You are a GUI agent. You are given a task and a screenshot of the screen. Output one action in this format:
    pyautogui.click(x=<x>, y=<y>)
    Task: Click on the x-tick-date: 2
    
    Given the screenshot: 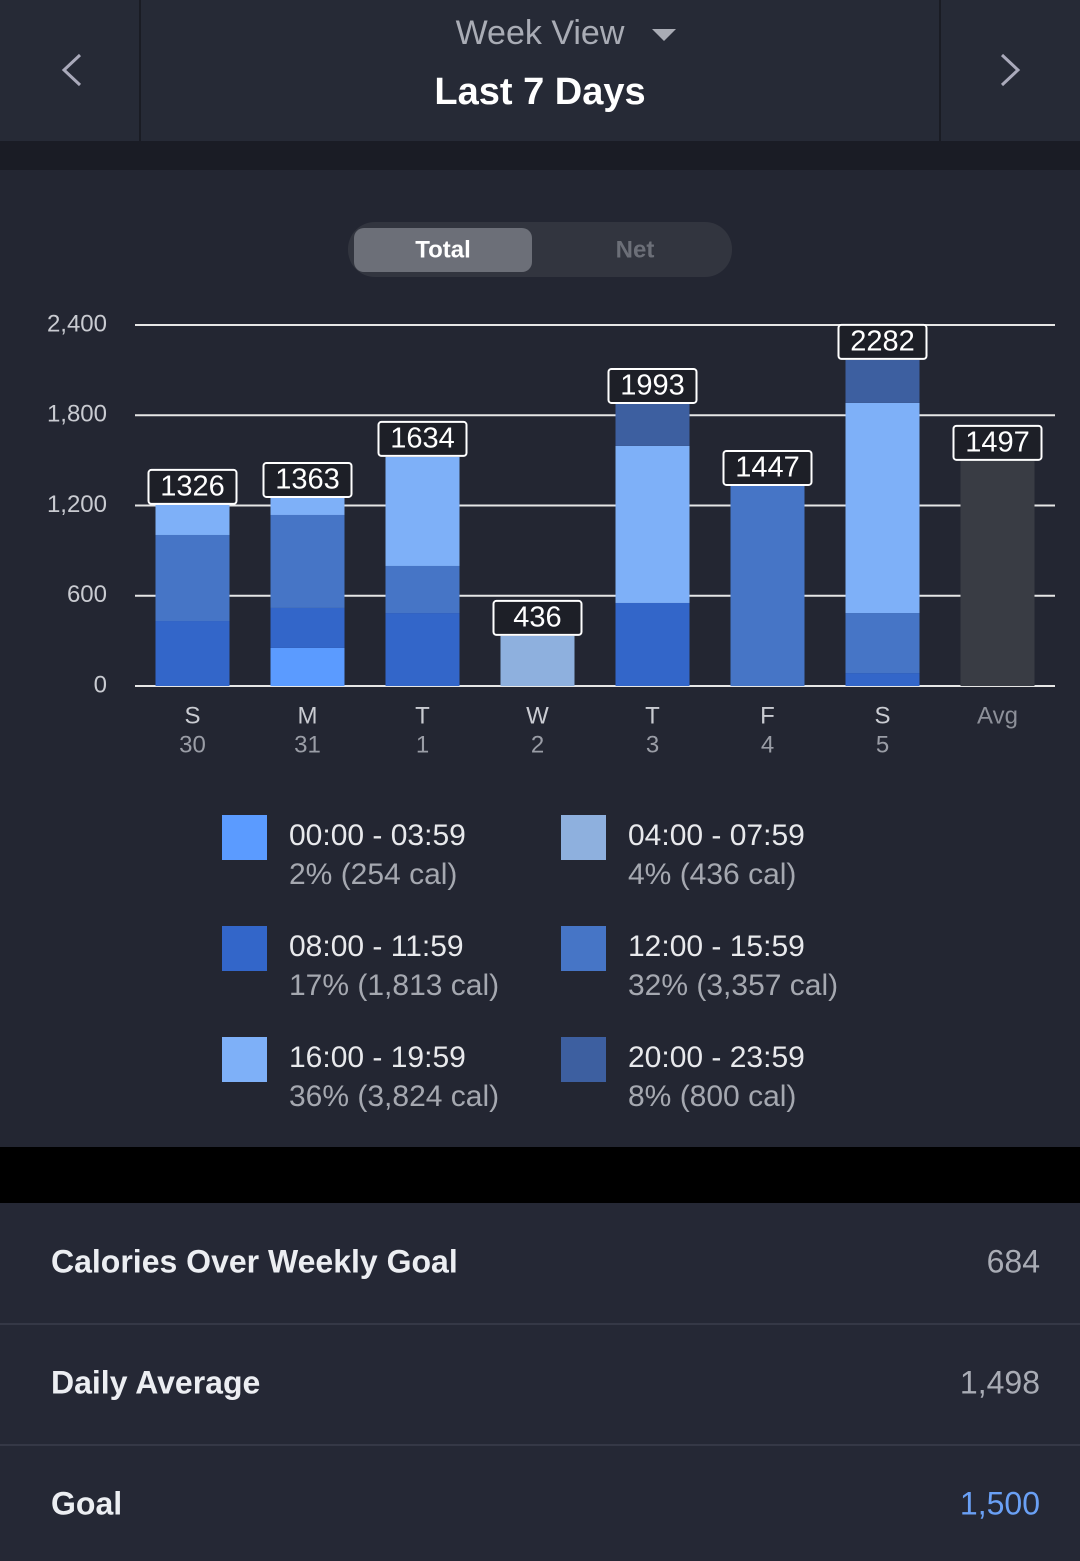 What is the action you would take?
    pyautogui.click(x=537, y=744)
    